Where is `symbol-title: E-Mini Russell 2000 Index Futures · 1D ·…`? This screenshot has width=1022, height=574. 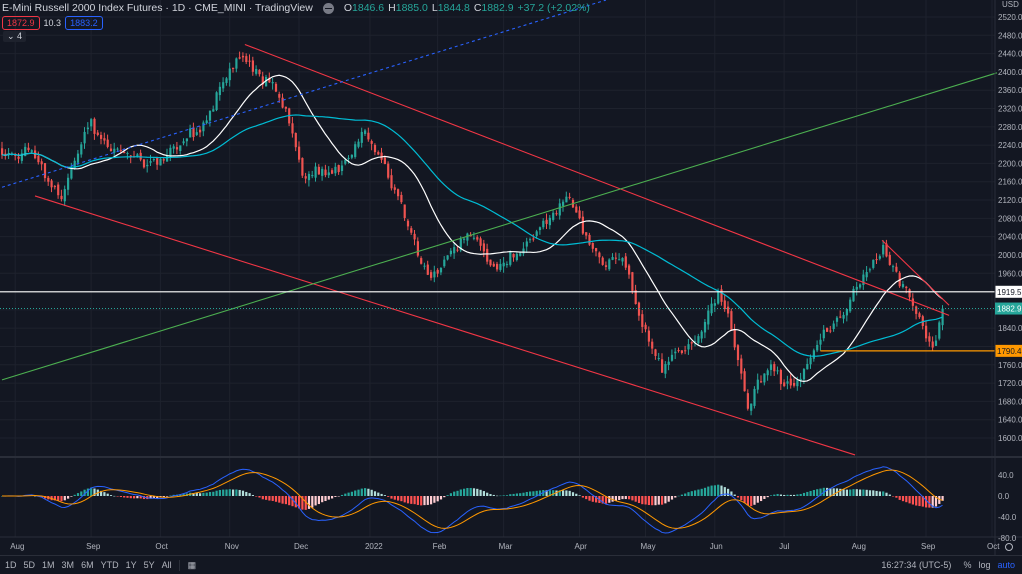
symbol-title: E-Mini Russell 2000 Index Futures · 1D ·… is located at coordinates (157, 8).